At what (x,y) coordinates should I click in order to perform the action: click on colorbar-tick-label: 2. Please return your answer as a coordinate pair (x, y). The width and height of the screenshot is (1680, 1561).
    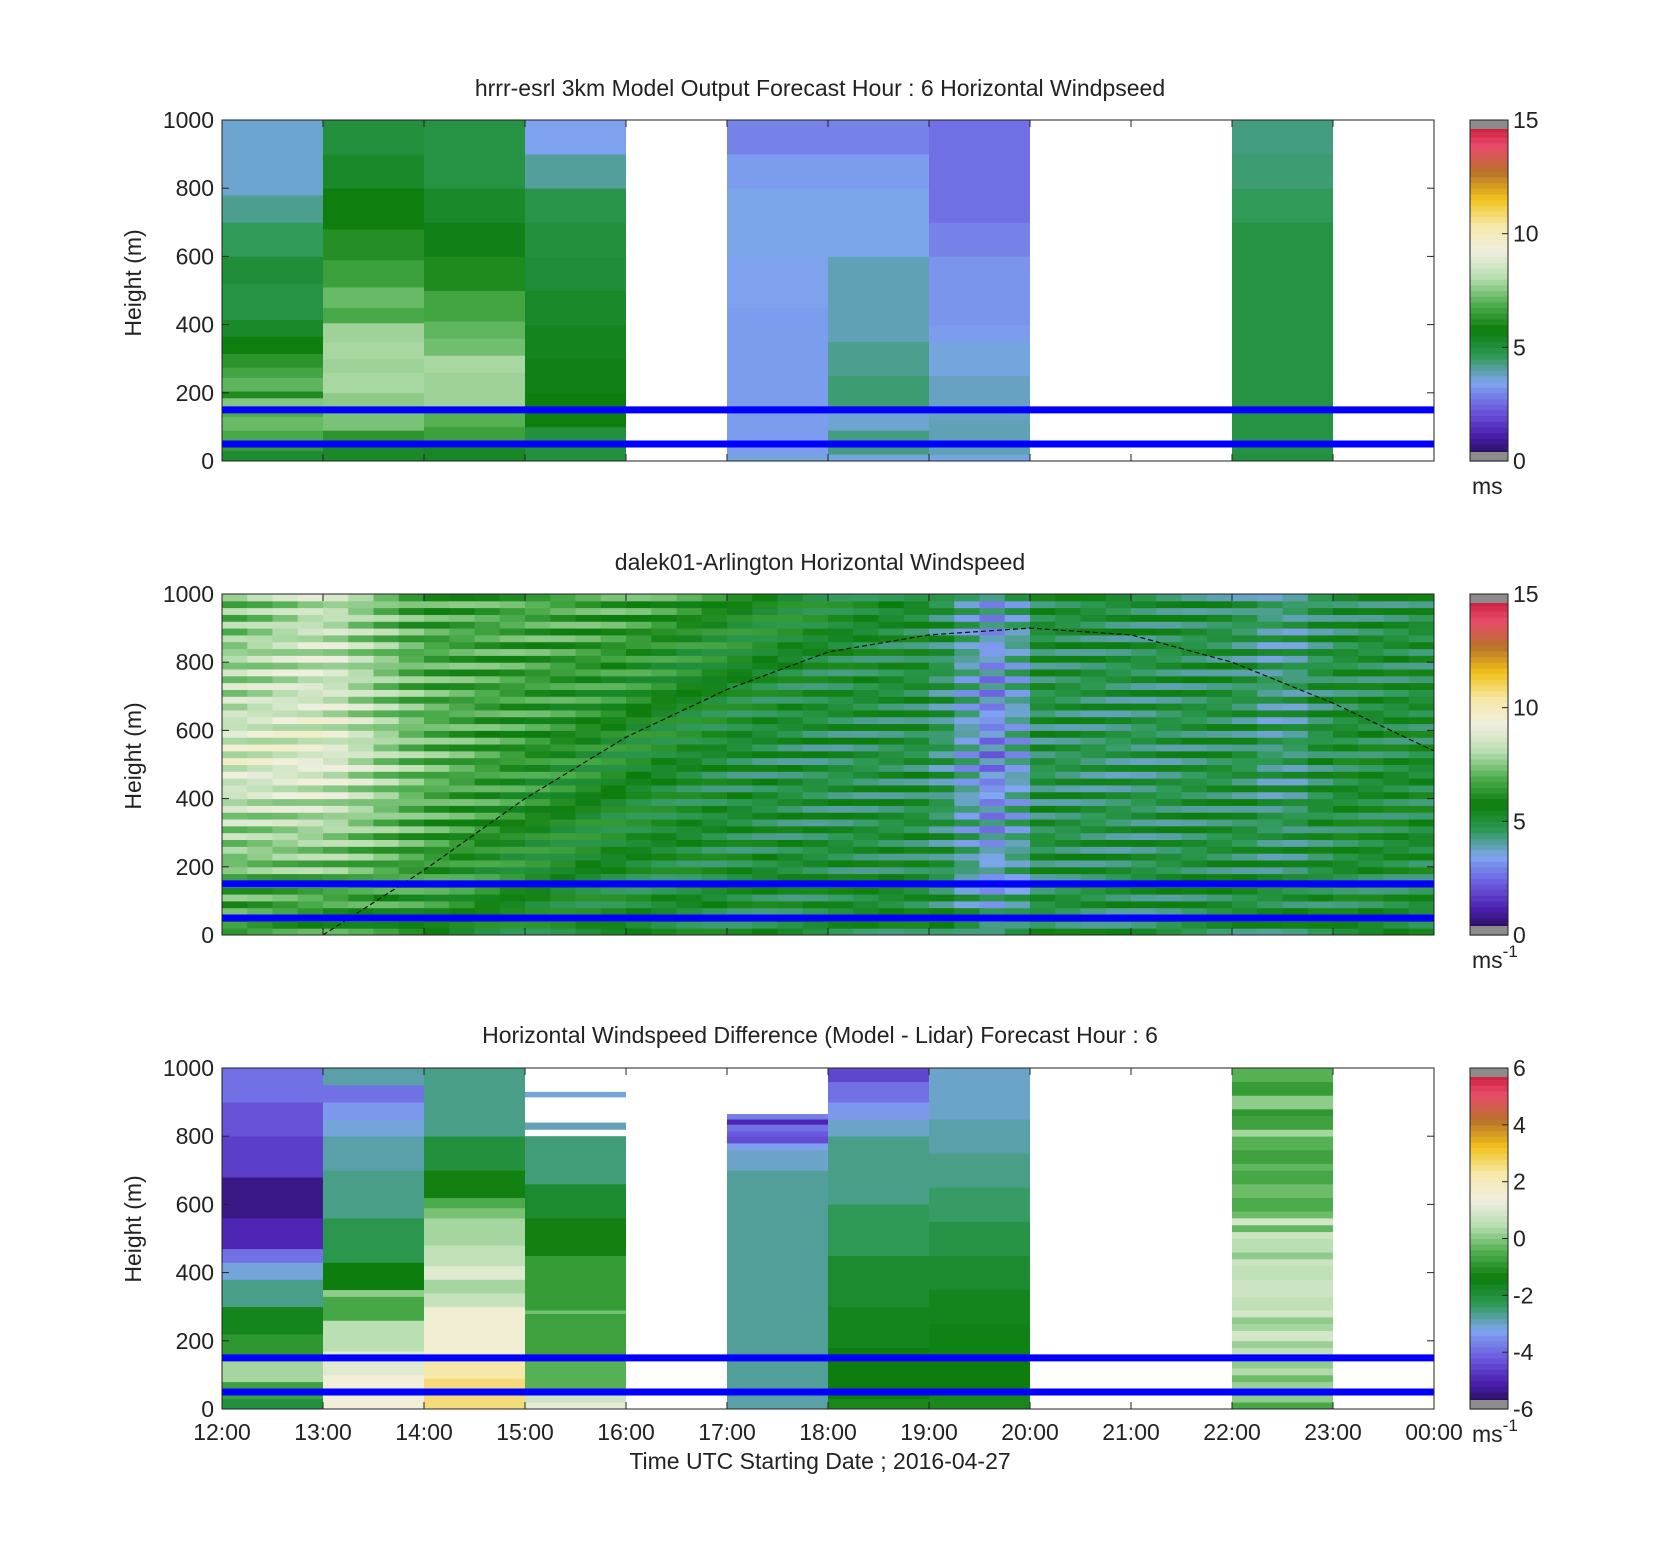
    Looking at the image, I should click on (1519, 1182).